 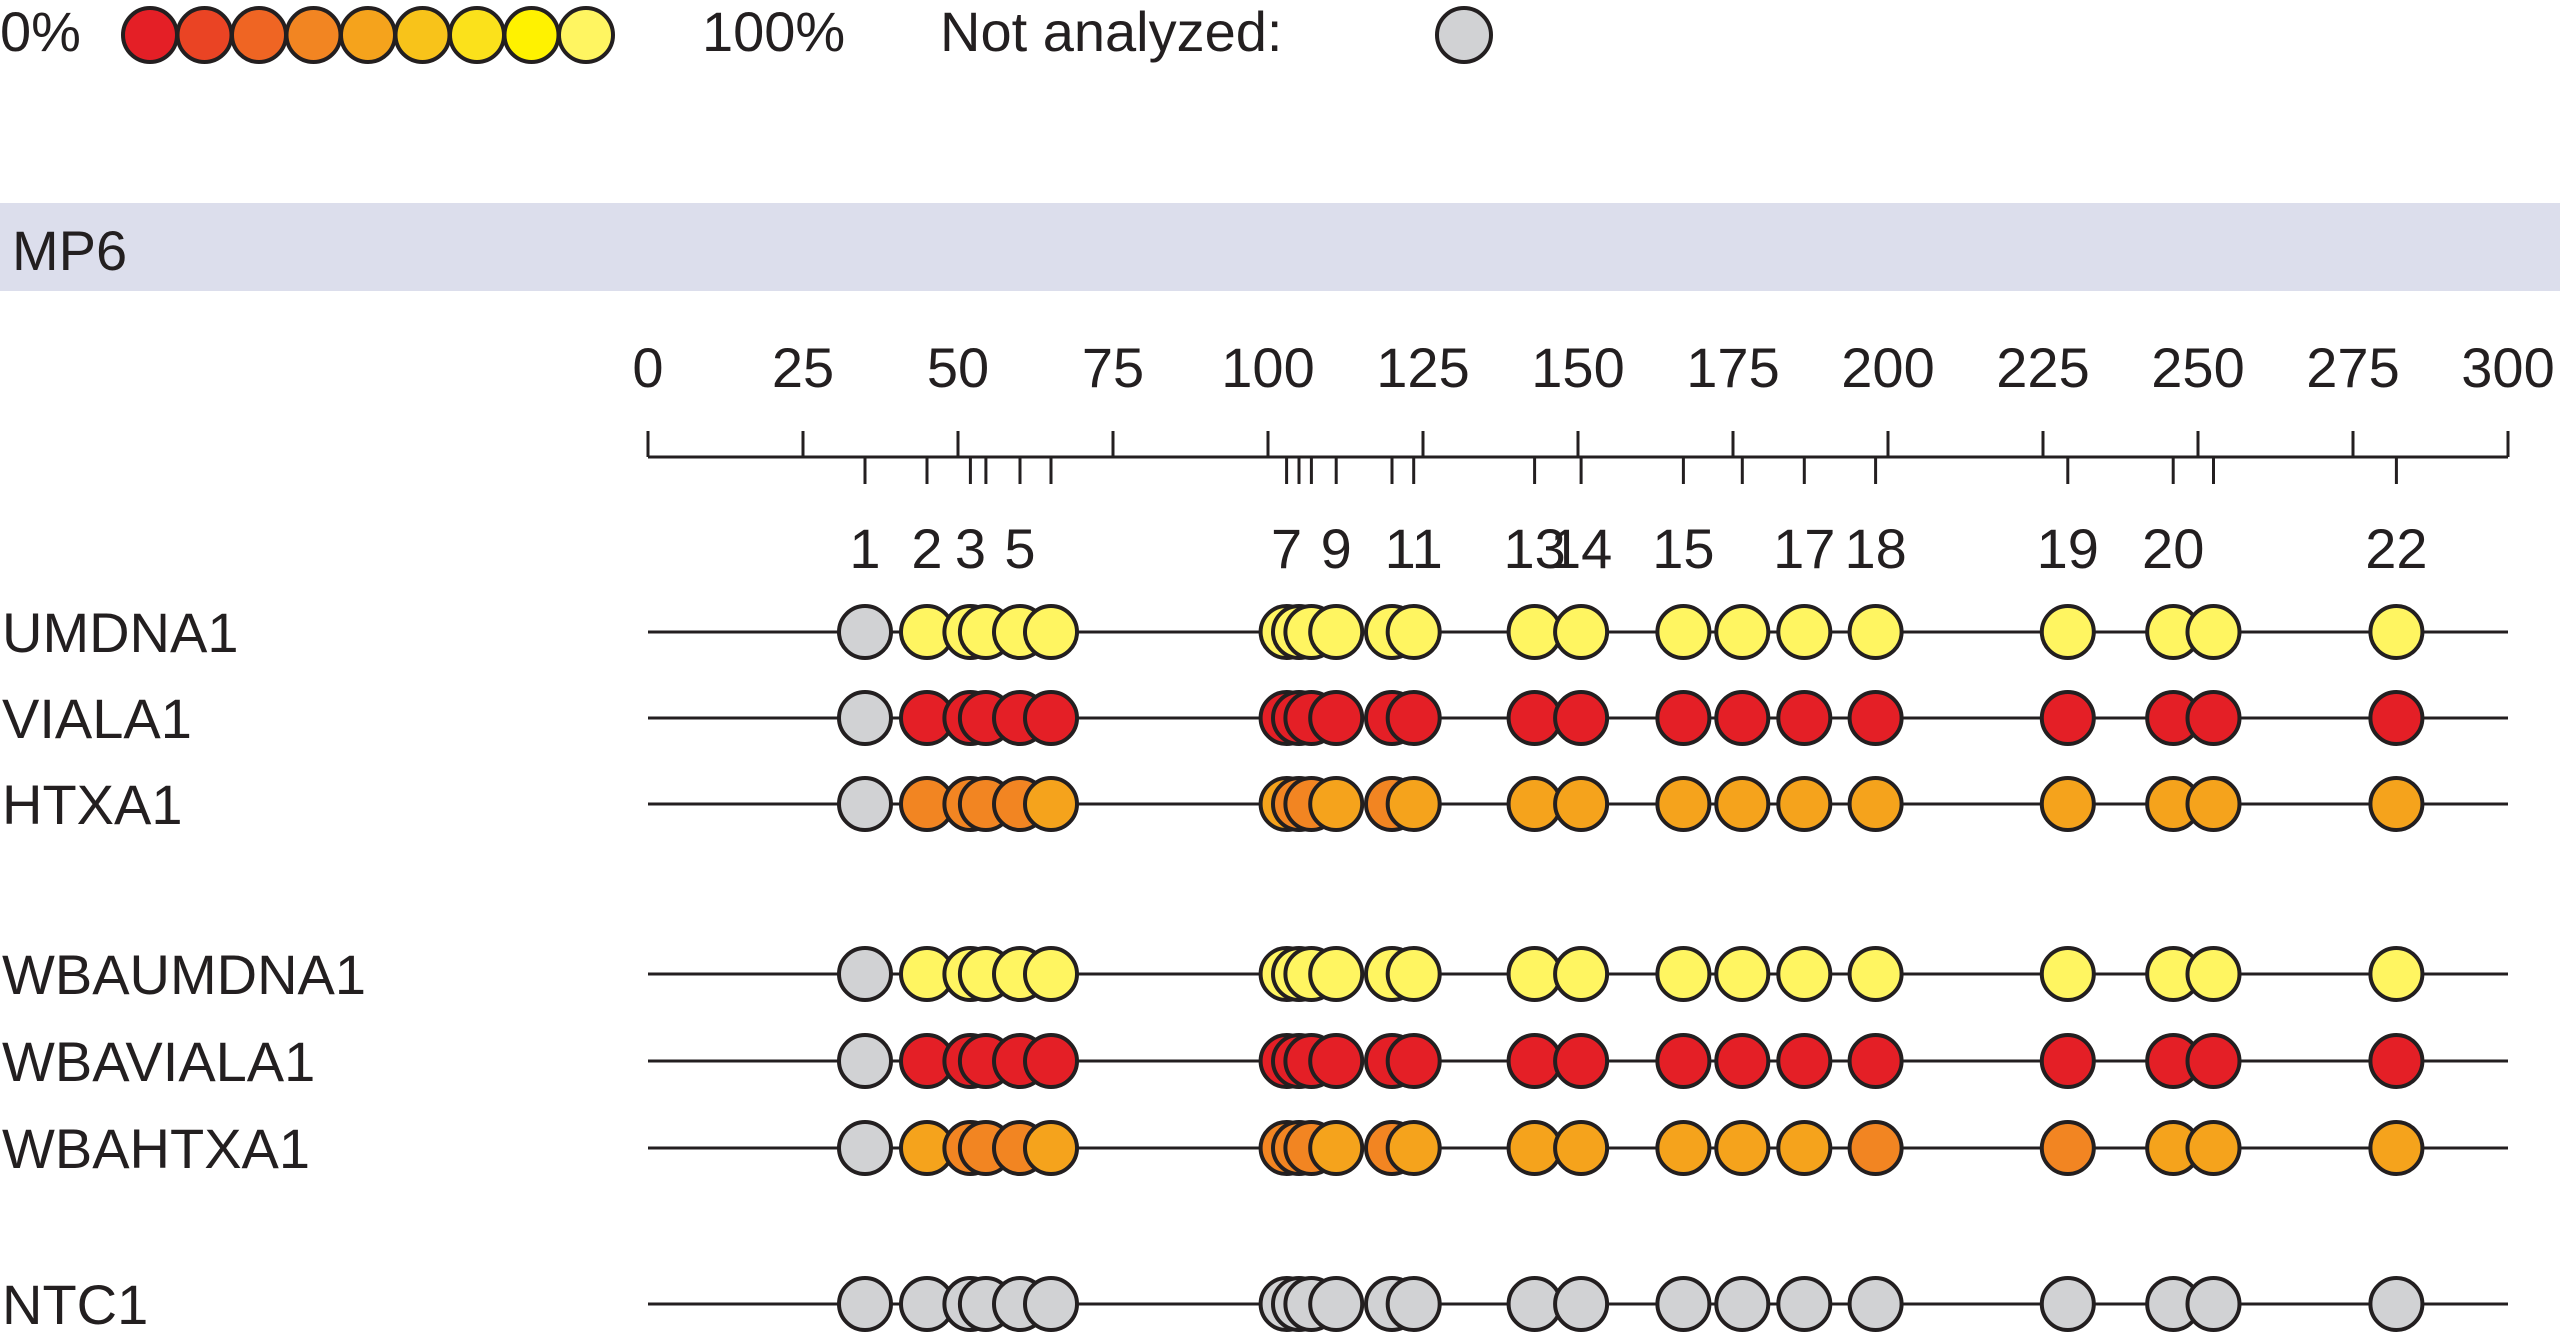 I want to click on axis-tick-label: 175, so click(x=1732, y=367).